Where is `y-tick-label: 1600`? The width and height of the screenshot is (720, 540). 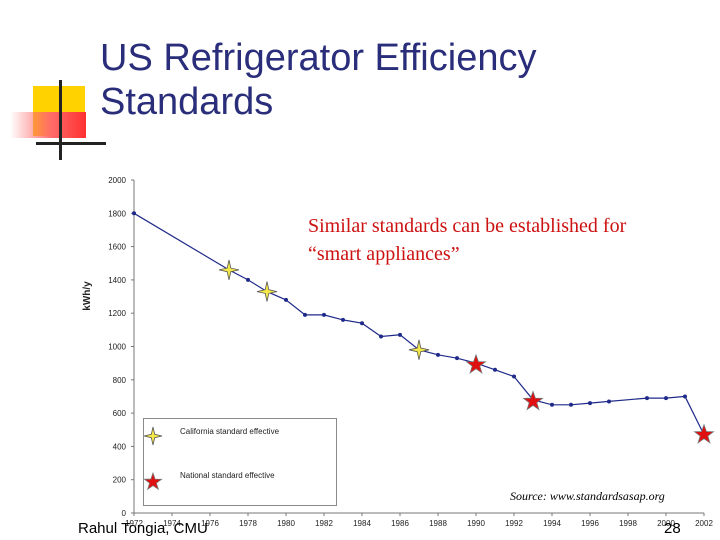
y-tick-label: 1600 is located at coordinates (117, 247).